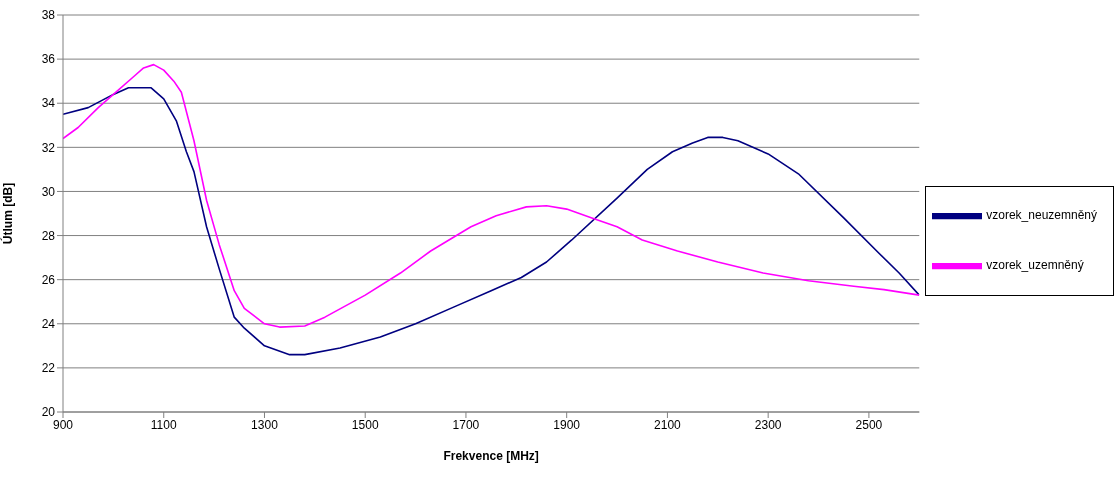  I want to click on x-tick-label: 2500, so click(869, 424).